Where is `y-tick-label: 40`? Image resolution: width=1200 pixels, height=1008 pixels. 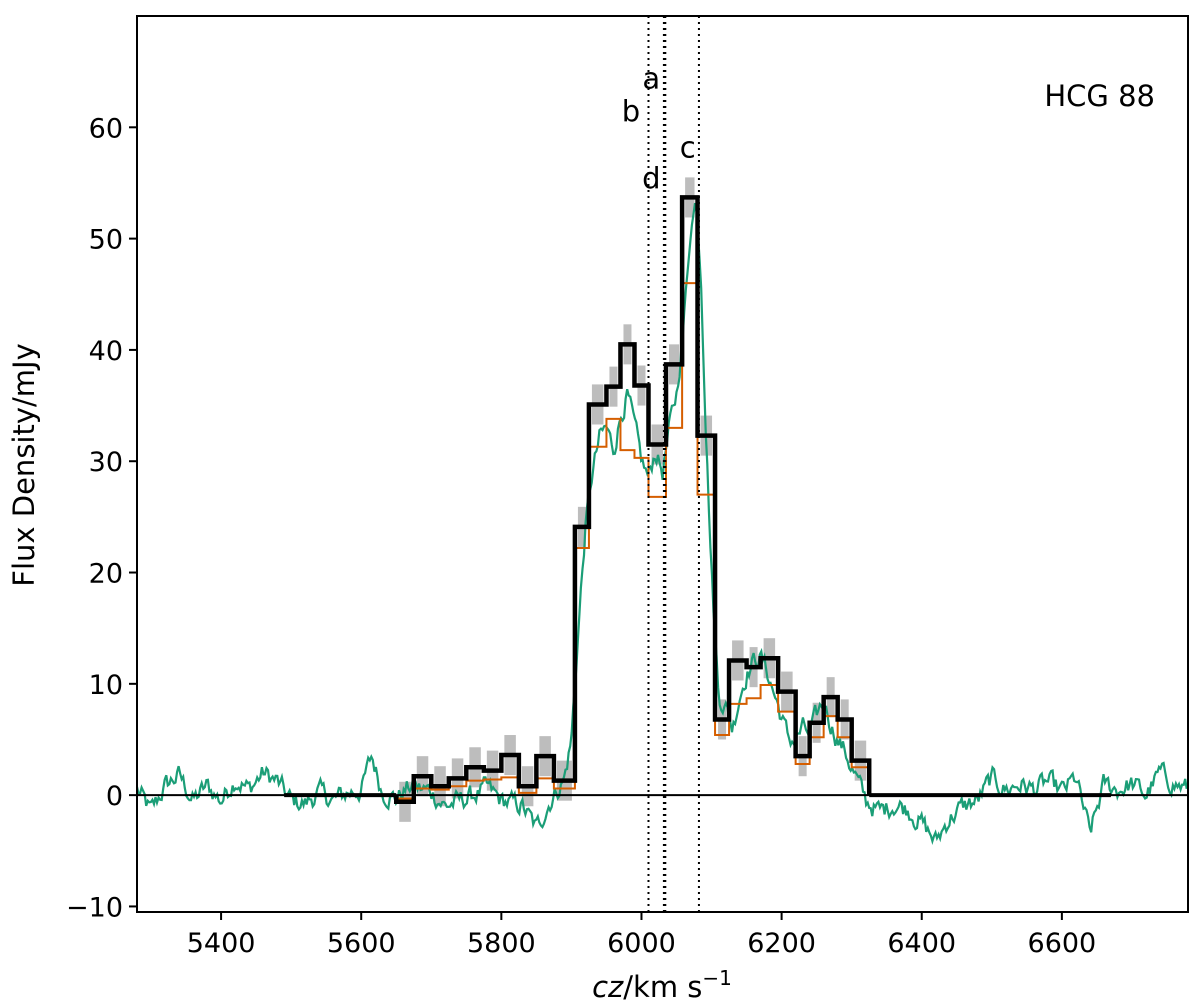
y-tick-label: 40 is located at coordinates (106, 351).